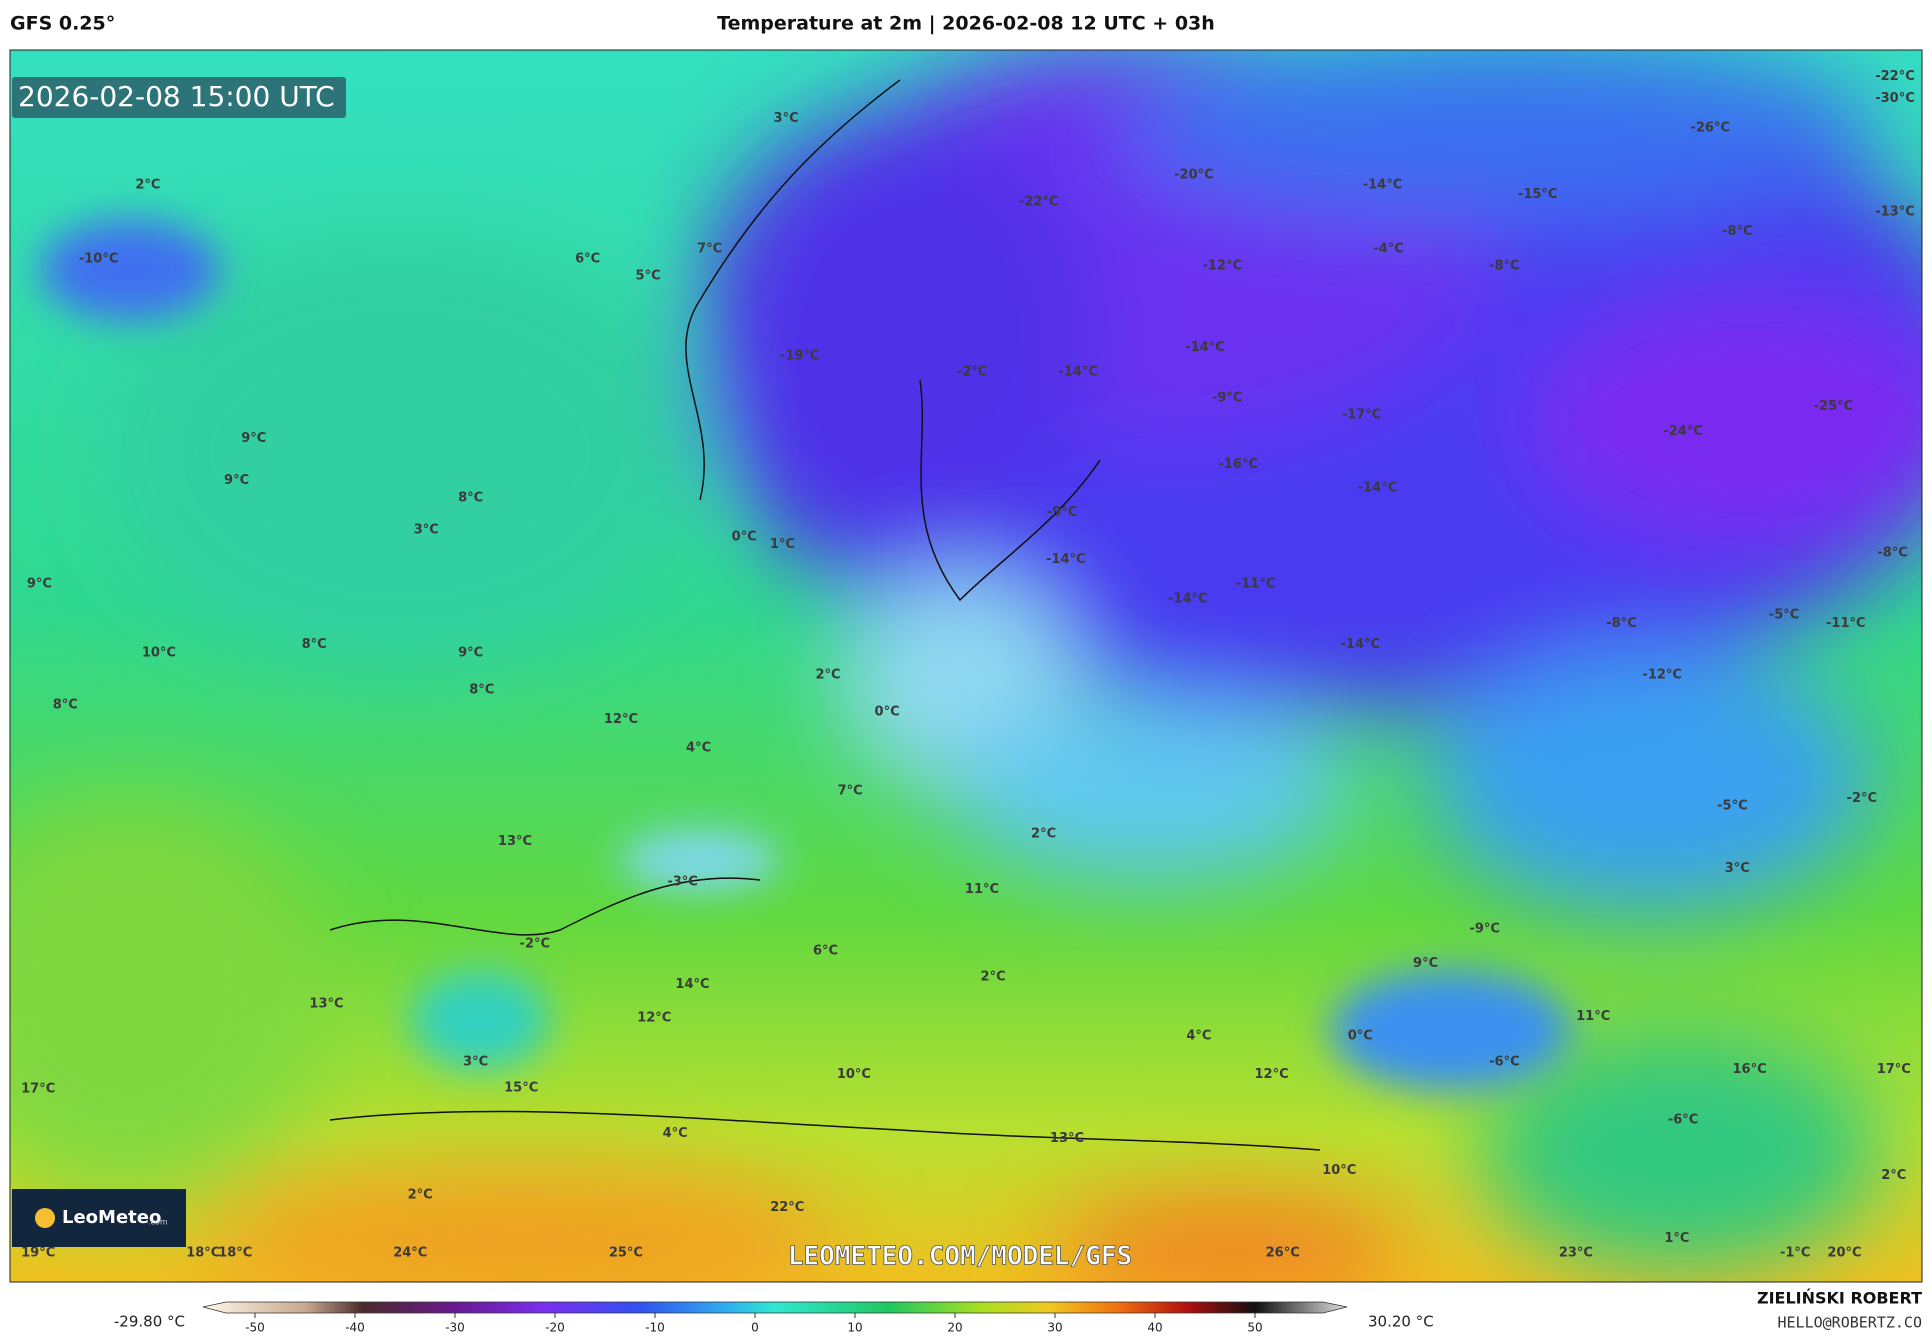  Describe the element at coordinates (787, 1207) in the screenshot. I see `temperature-label: 22°C` at that location.